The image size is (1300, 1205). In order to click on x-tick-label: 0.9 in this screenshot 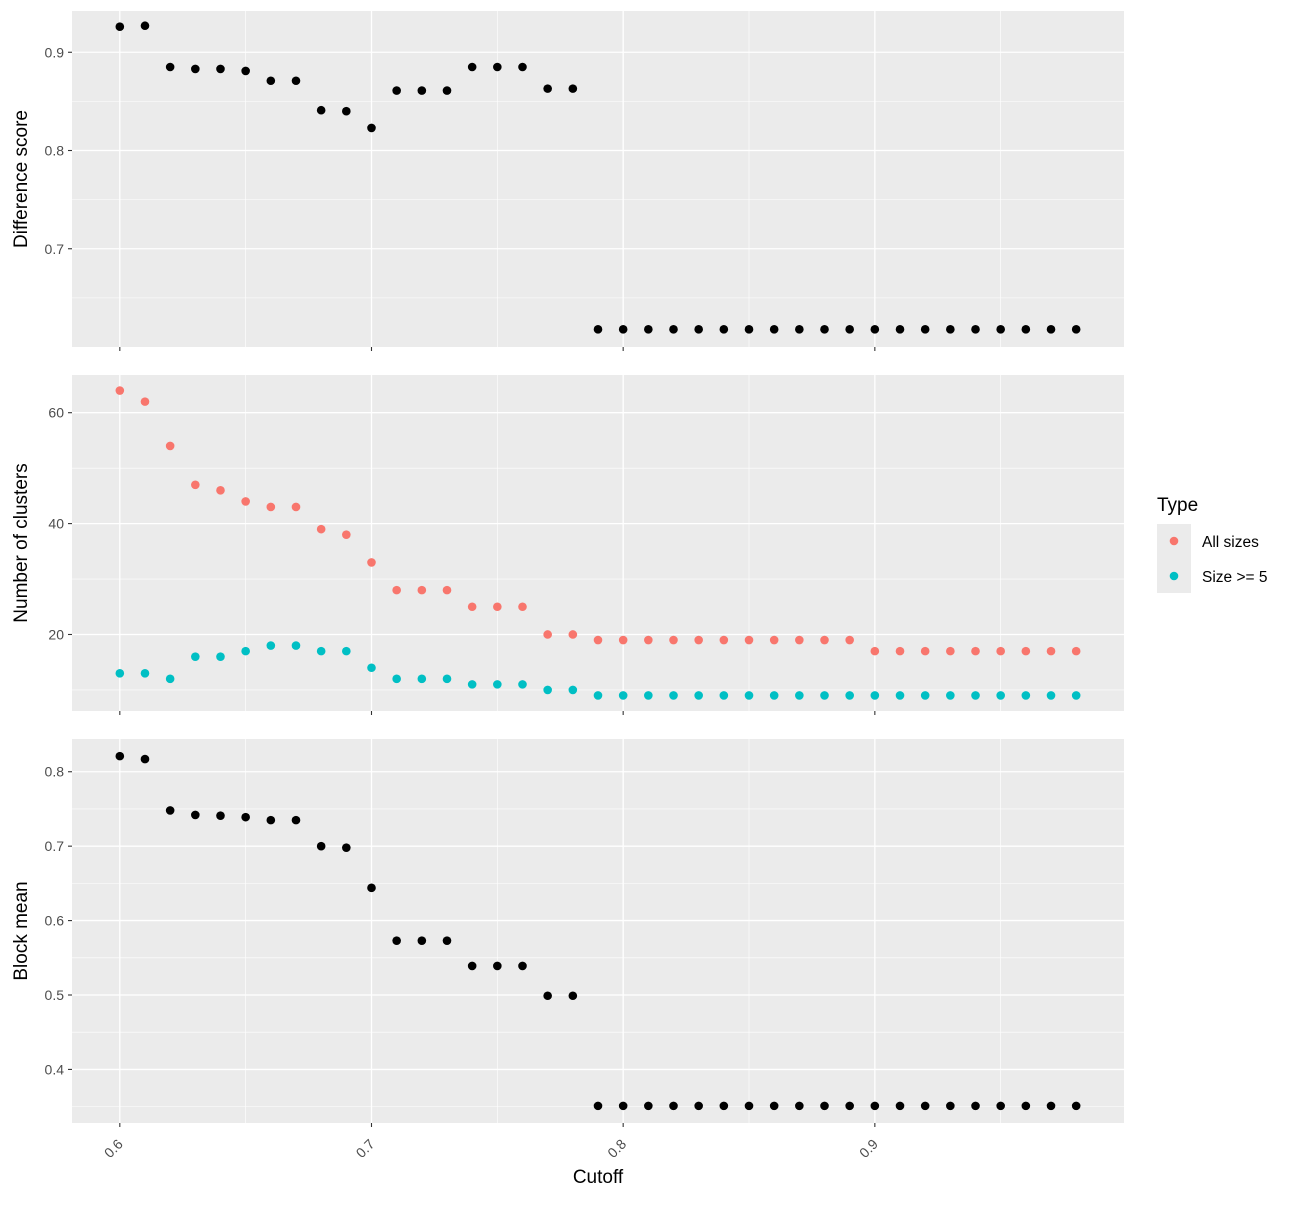, I will do `click(868, 1148)`.